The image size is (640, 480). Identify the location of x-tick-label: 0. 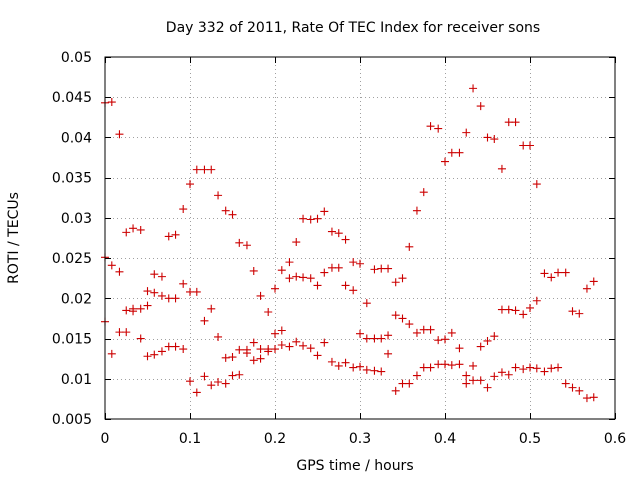
(105, 439).